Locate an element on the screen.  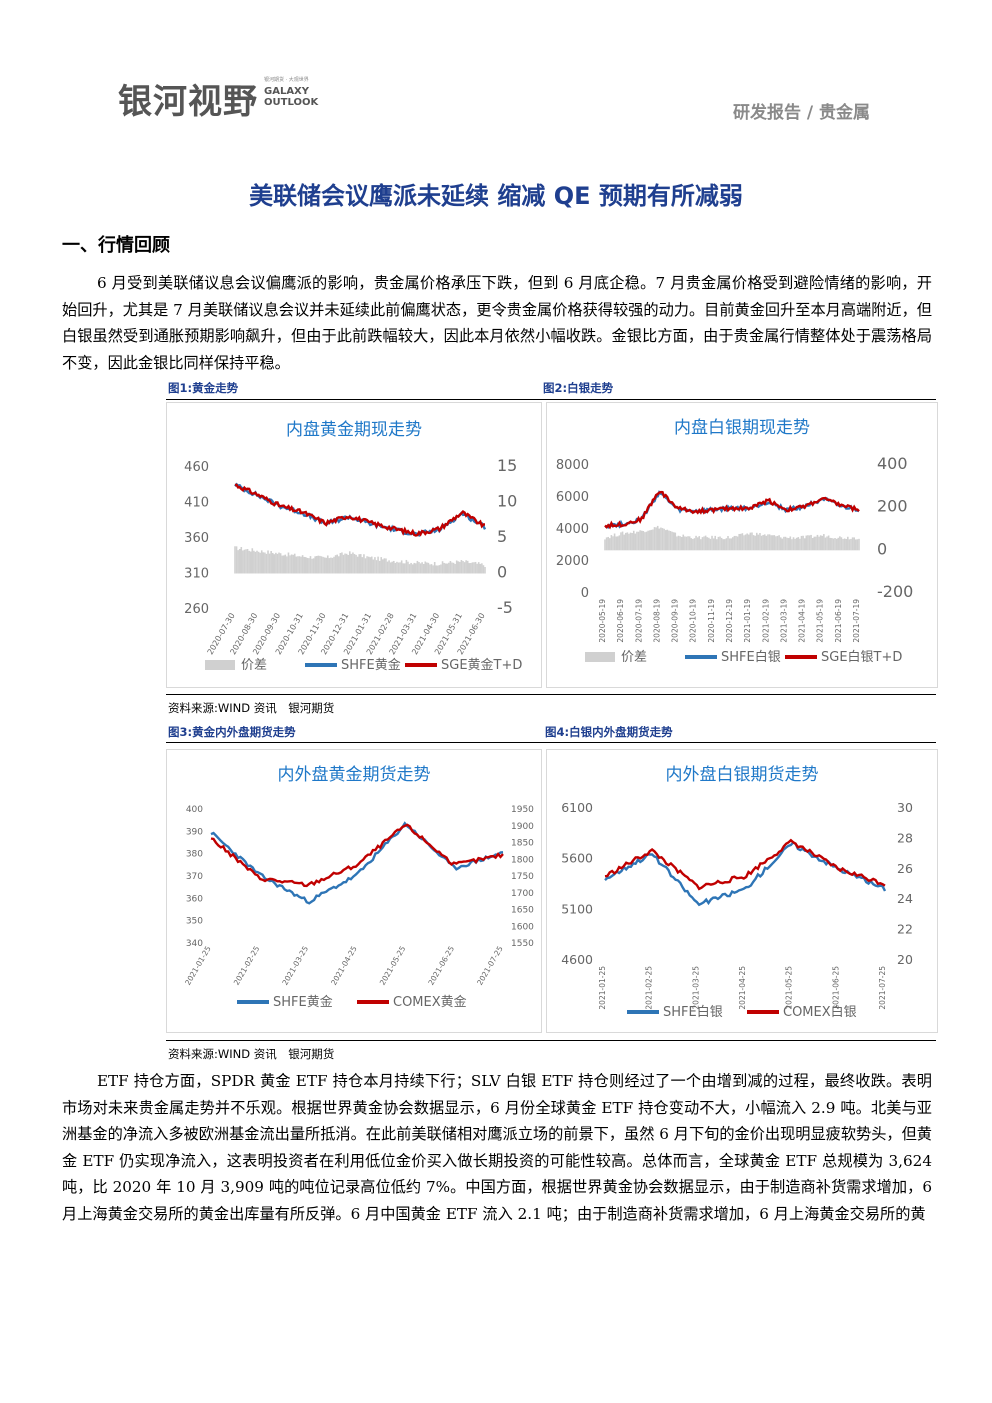
y2-axis-tick-label: 1650 is located at coordinates (522, 911).